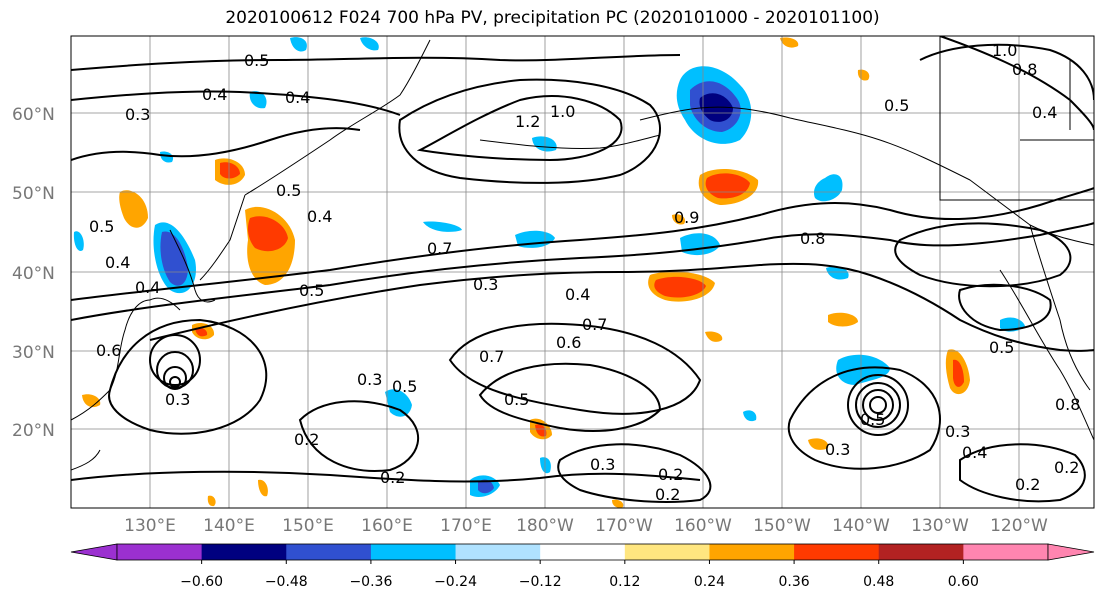 This screenshot has height=601, width=1105. I want to click on colorbar-tick-label: 0.48, so click(878, 582).